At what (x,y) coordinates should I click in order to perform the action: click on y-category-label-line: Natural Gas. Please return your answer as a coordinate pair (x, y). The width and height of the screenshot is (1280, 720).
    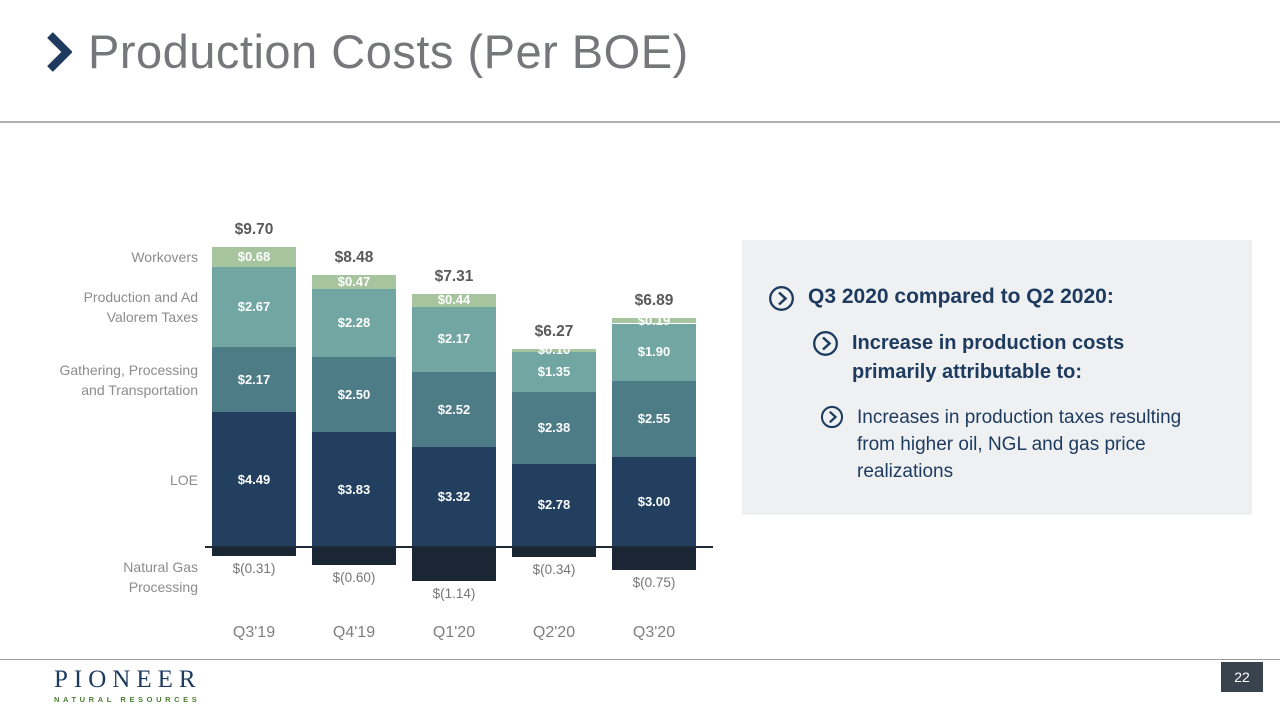
    Looking at the image, I should click on (160, 567).